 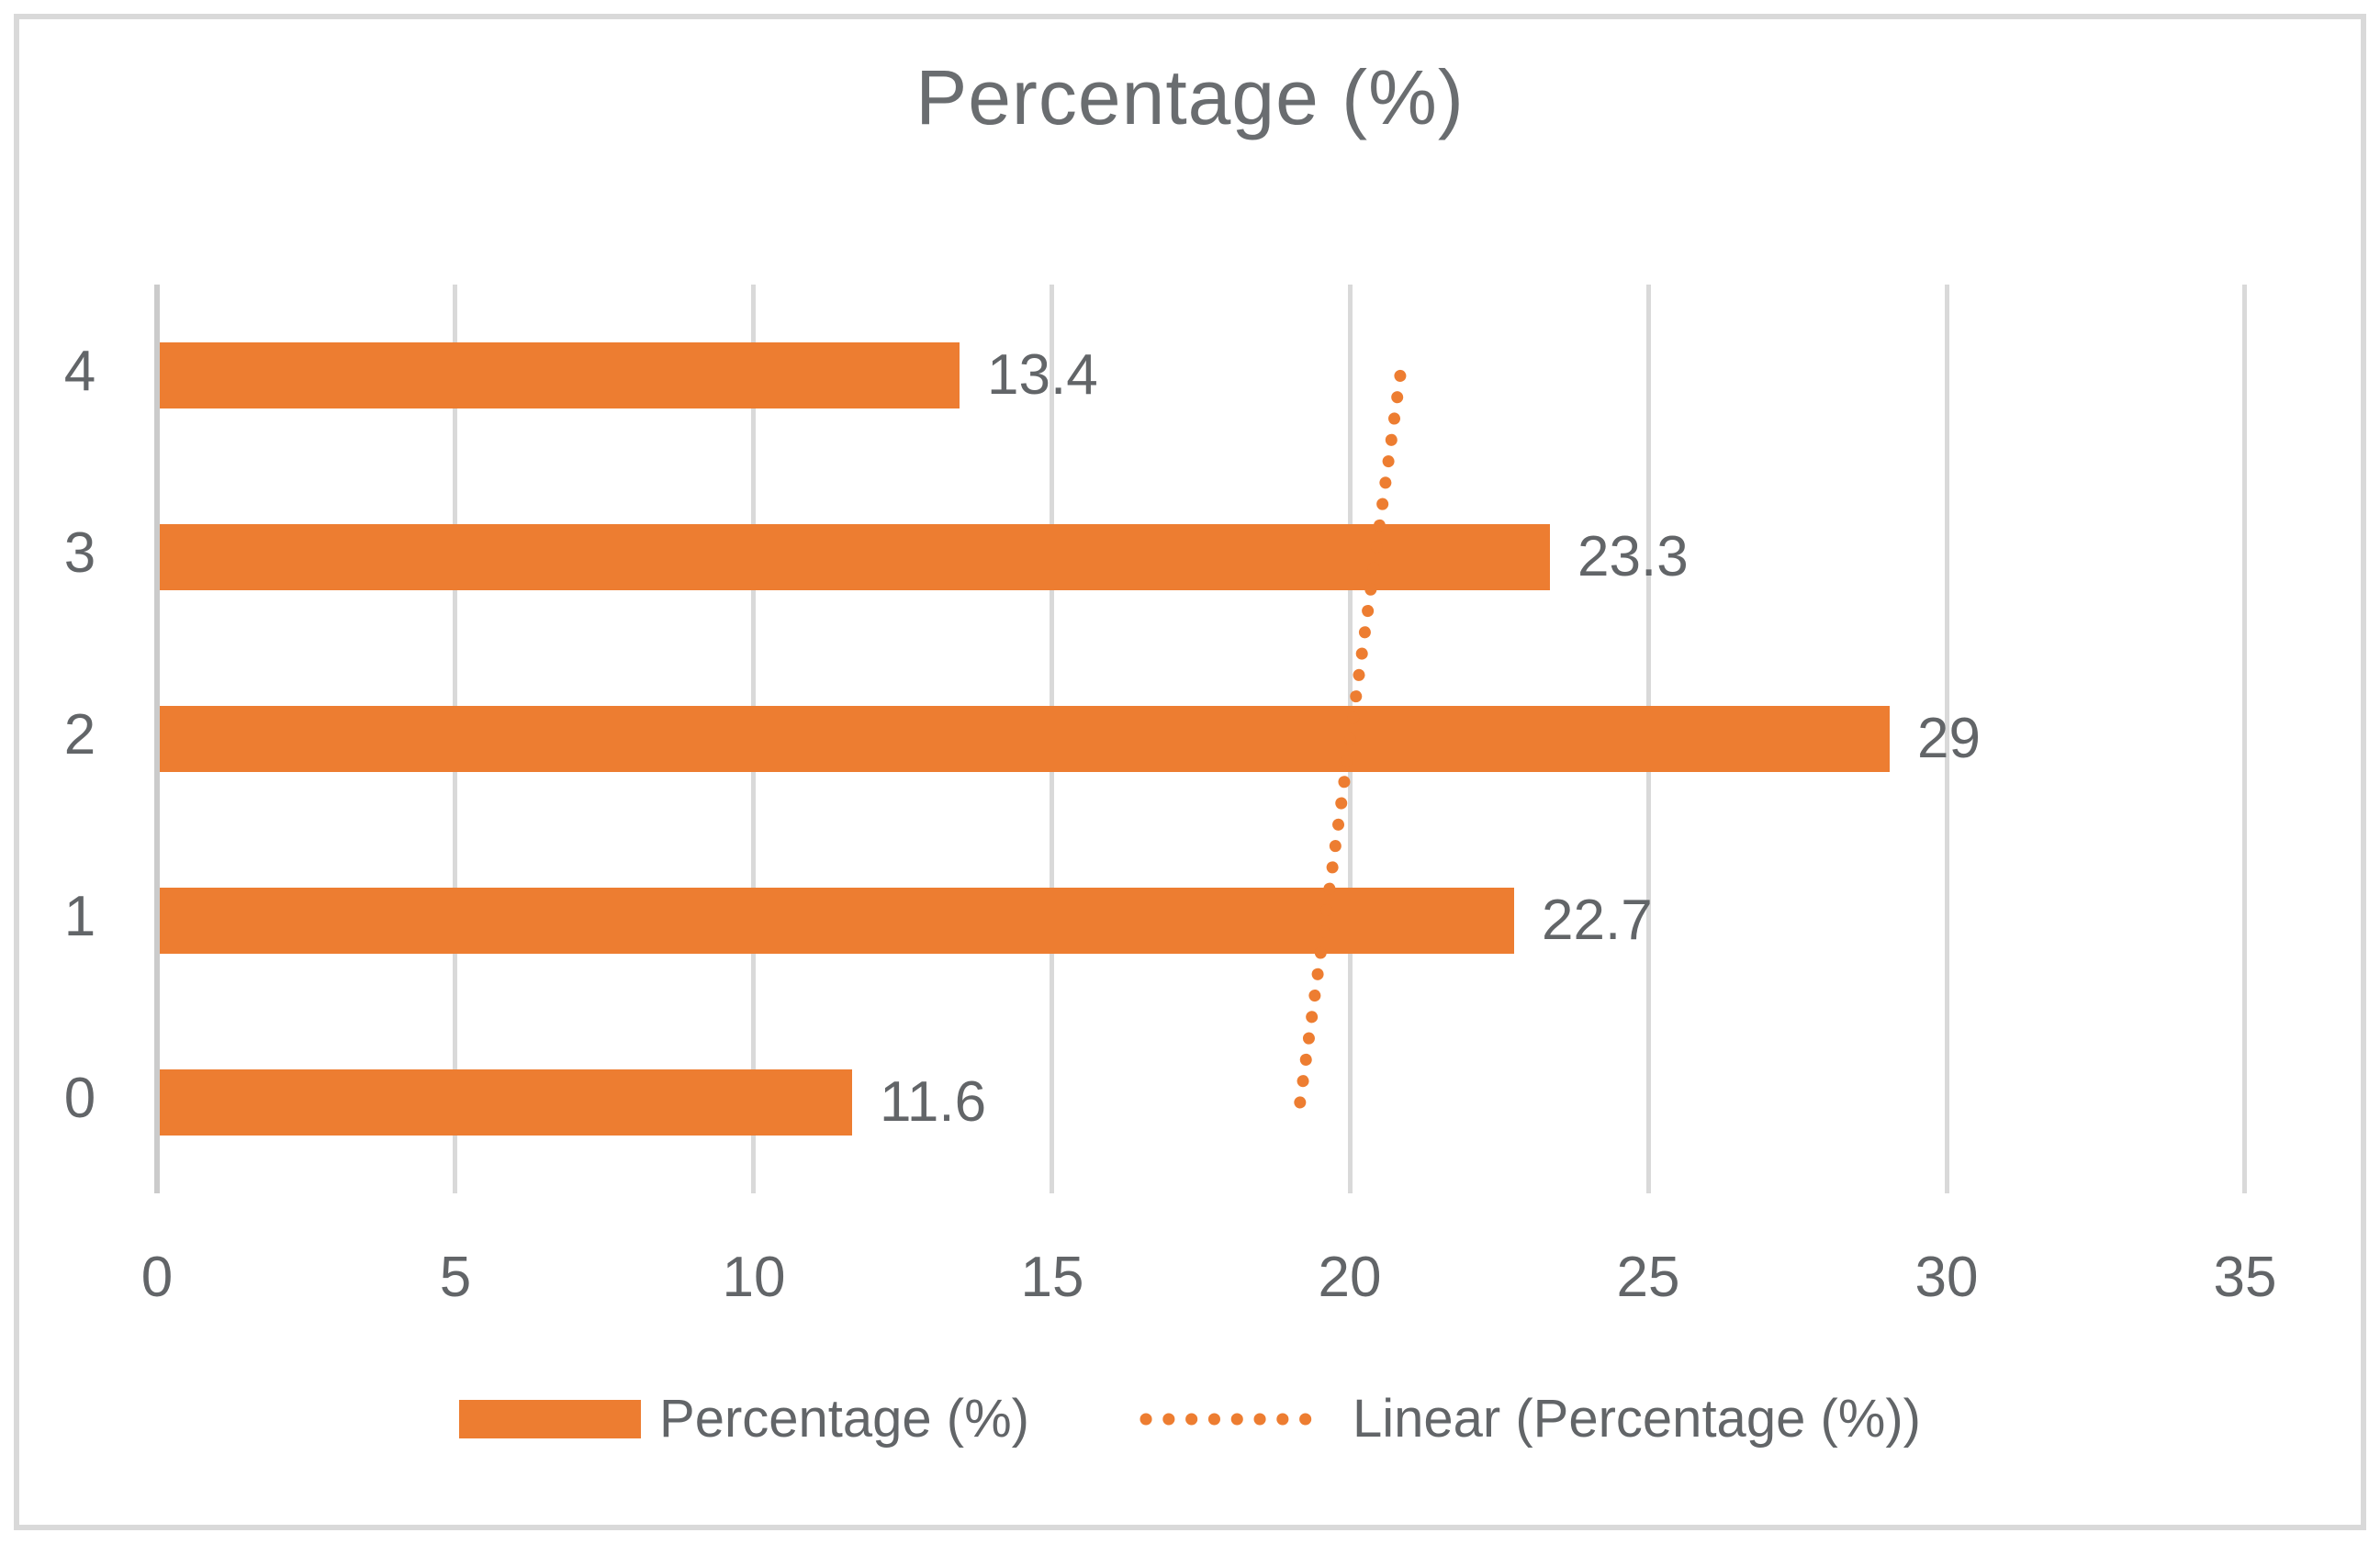 What do you see at coordinates (1597, 921) in the screenshot?
I see `bar-value-label: 22.7` at bounding box center [1597, 921].